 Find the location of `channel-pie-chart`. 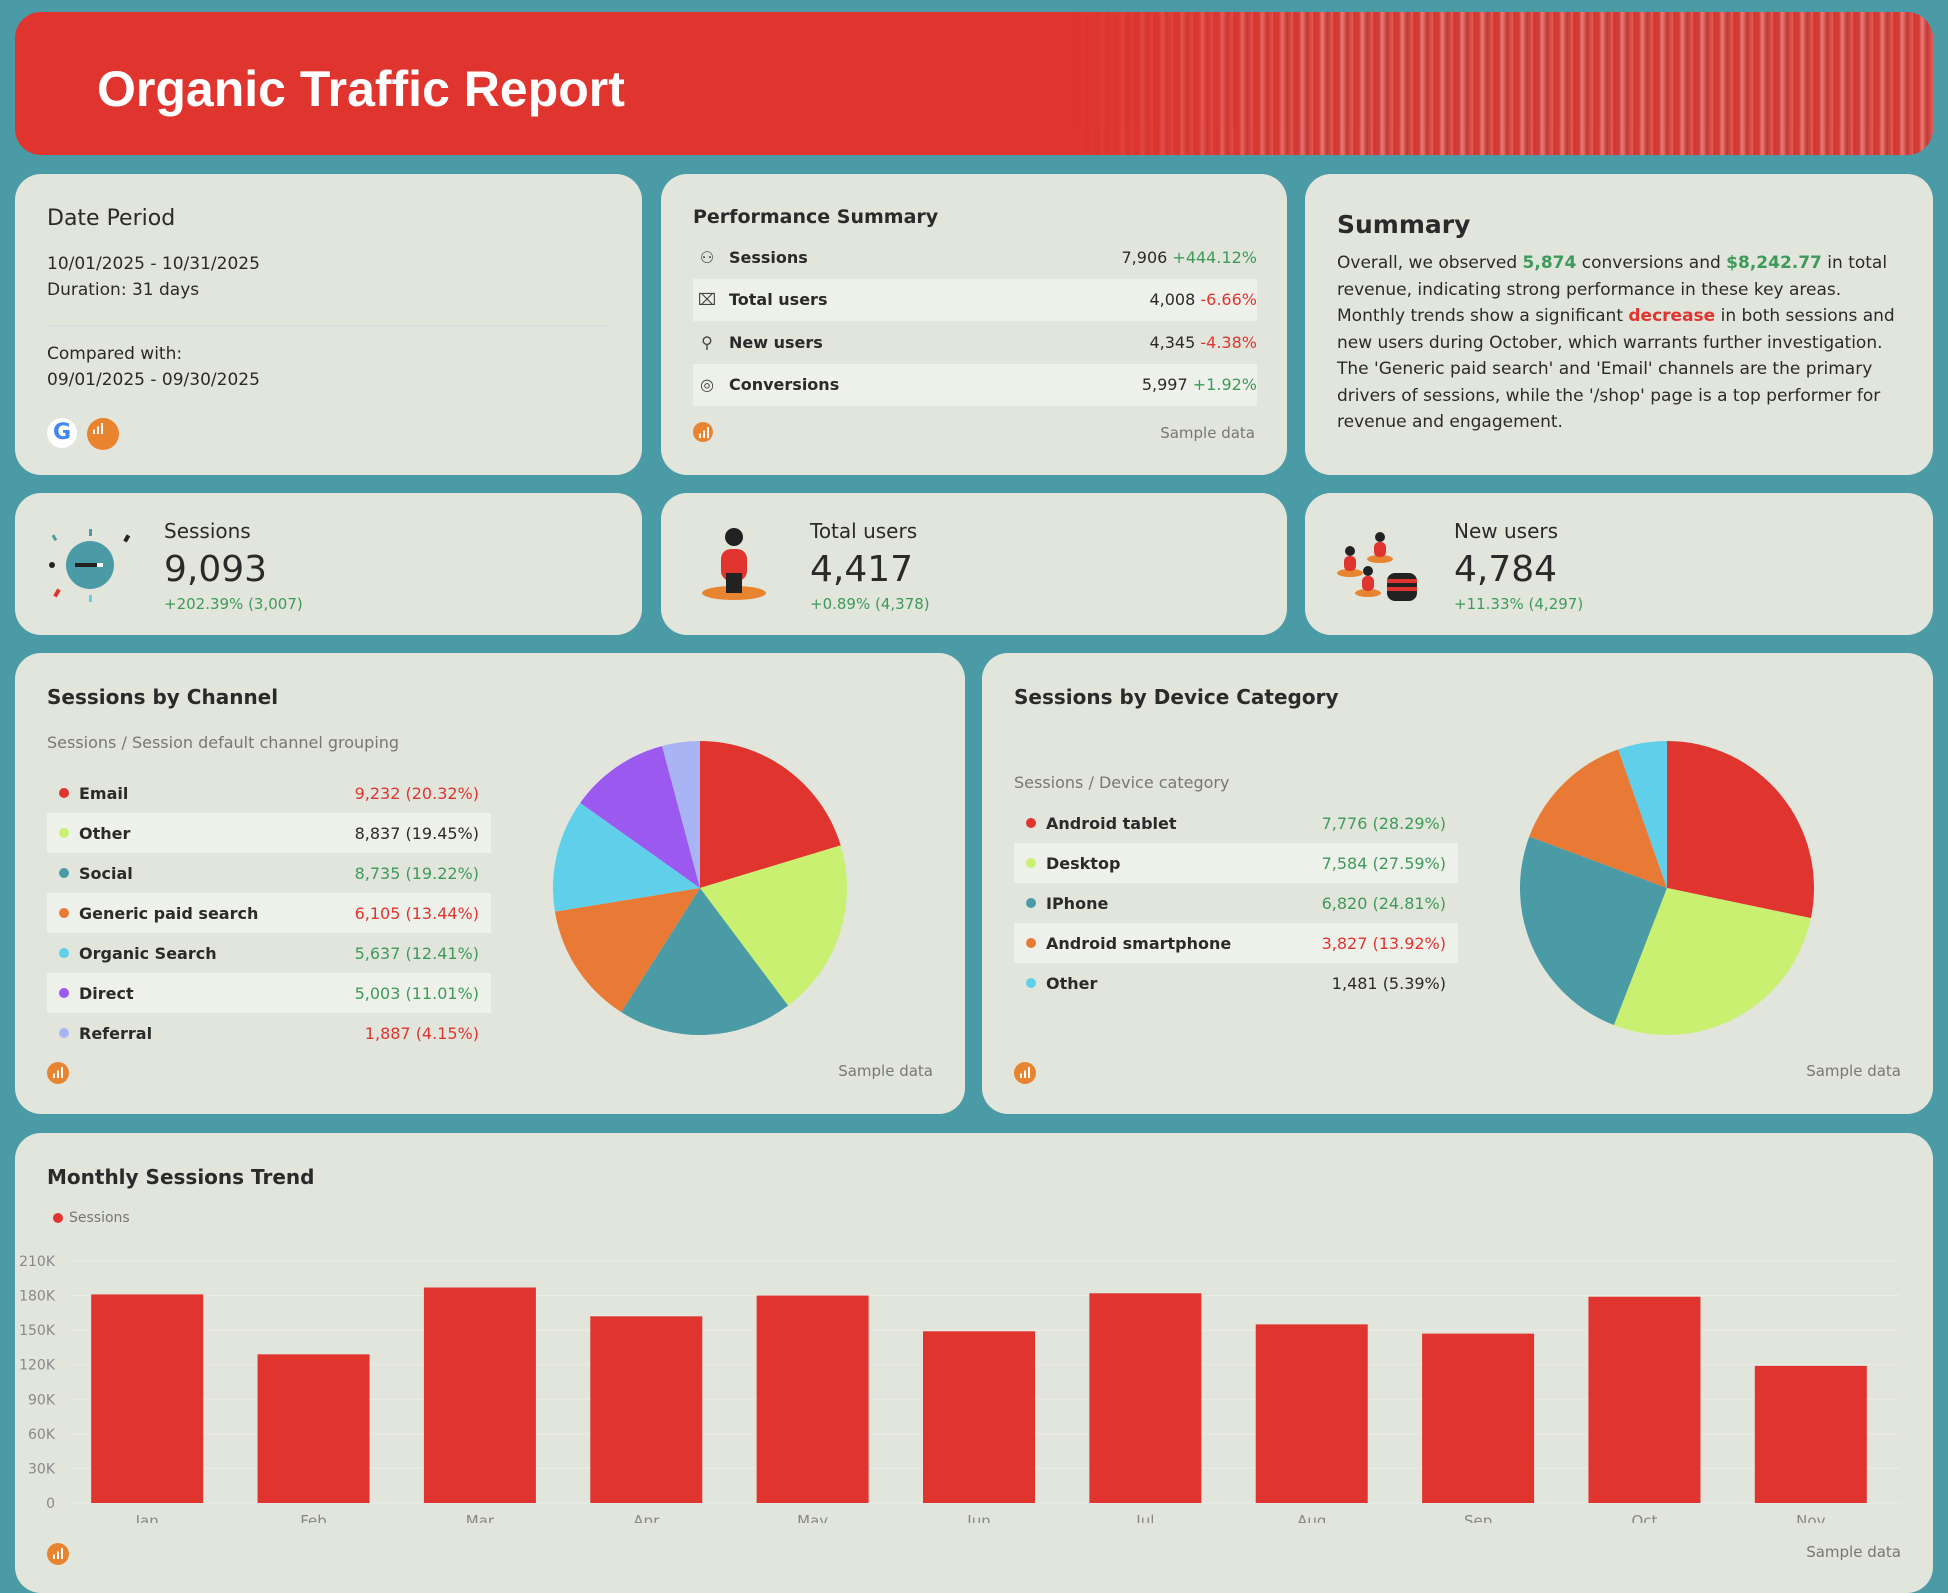

channel-pie-chart is located at coordinates (700, 888).